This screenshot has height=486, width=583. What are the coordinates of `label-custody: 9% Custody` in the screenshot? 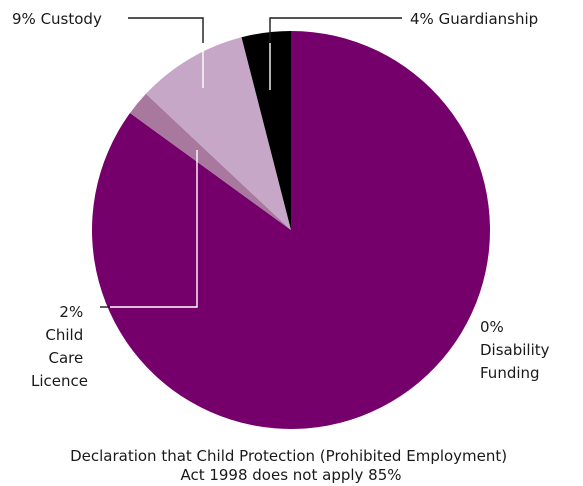 It's located at (57, 19).